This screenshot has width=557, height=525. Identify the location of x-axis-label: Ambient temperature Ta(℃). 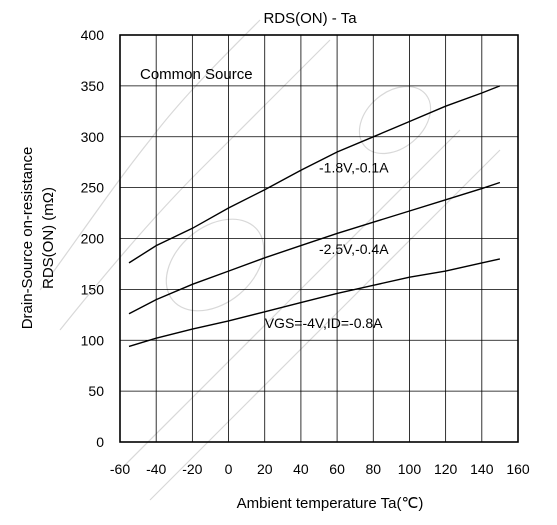
(330, 503).